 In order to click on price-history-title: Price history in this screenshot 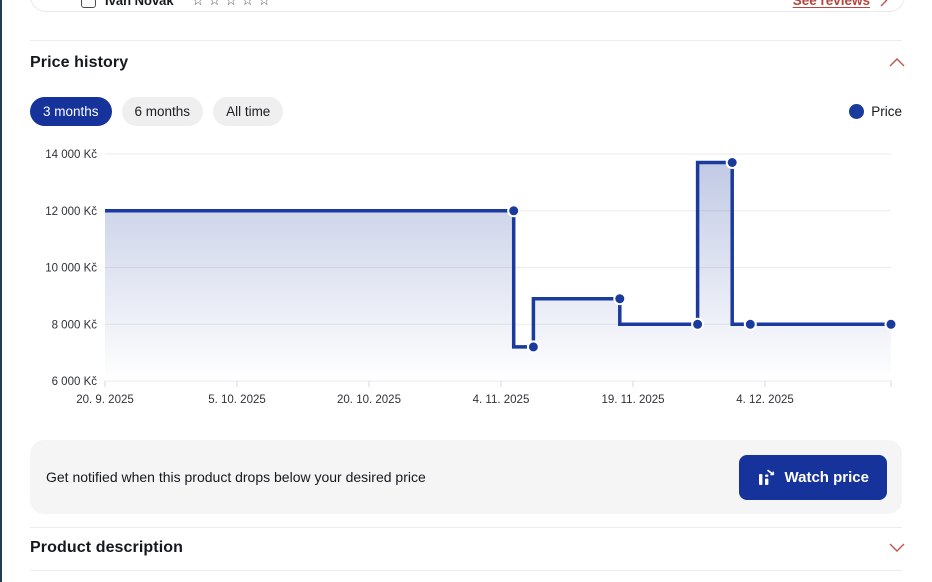, I will do `click(79, 62)`.